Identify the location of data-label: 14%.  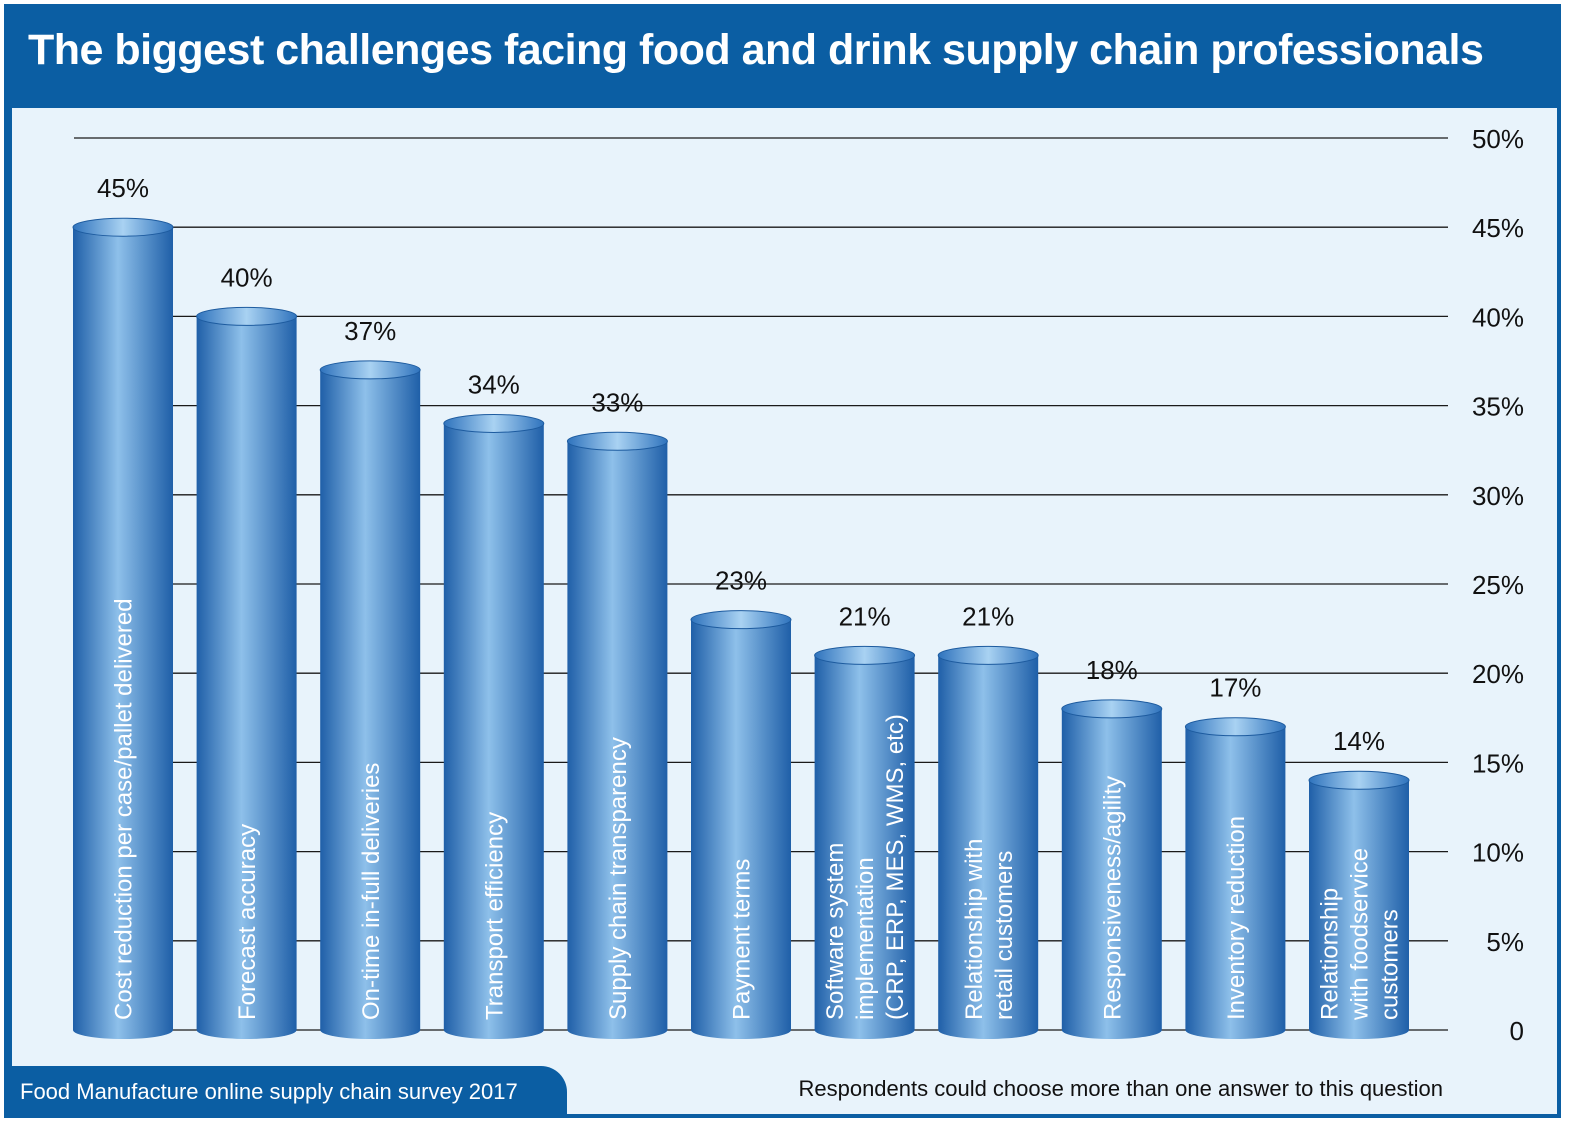
(1359, 741).